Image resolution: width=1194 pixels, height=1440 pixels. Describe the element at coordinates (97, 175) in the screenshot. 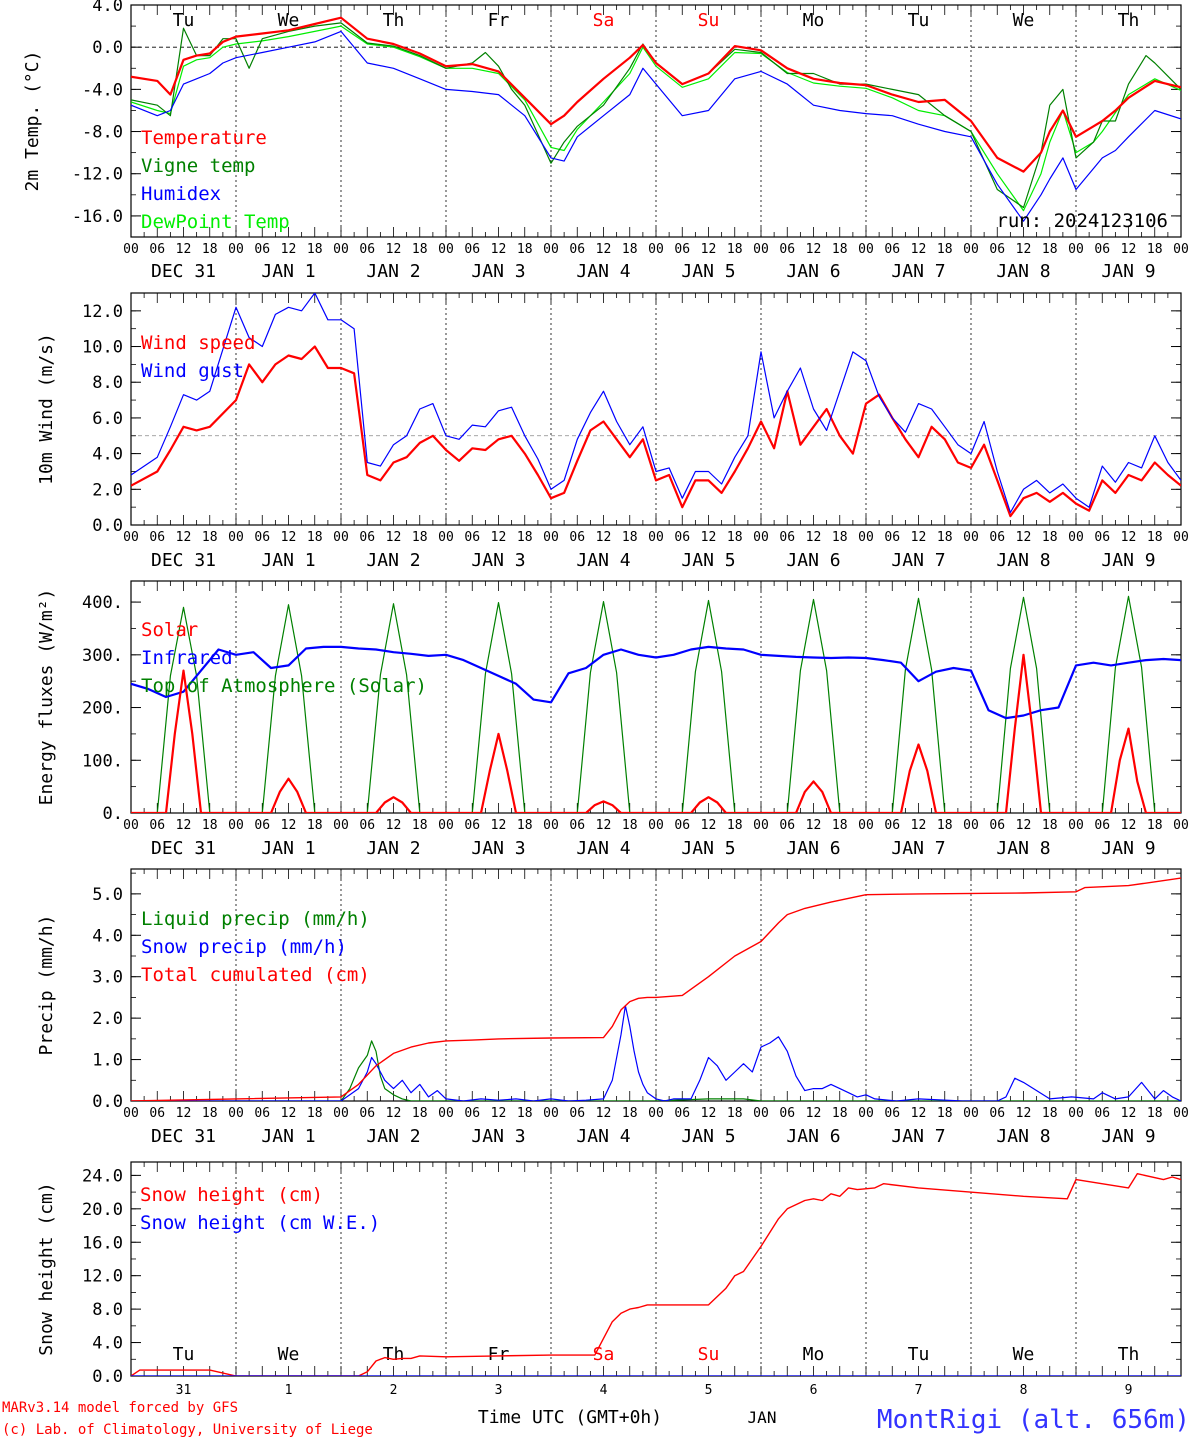

I see `y-tick-label: -12.0` at that location.